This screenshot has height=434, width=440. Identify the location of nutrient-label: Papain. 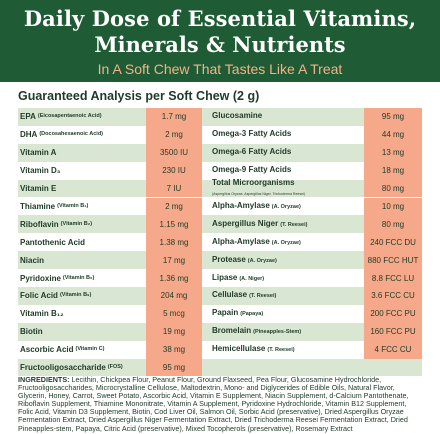
(225, 313).